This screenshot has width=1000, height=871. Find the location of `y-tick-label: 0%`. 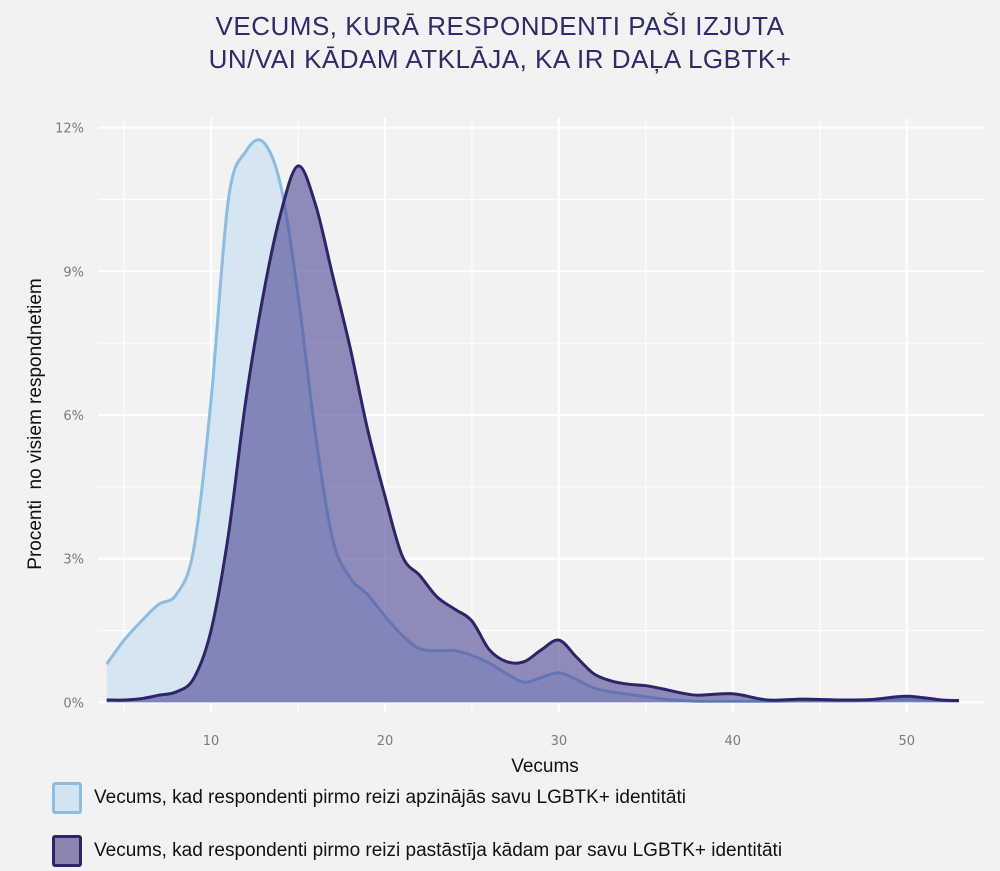

y-tick-label: 0% is located at coordinates (73, 703).